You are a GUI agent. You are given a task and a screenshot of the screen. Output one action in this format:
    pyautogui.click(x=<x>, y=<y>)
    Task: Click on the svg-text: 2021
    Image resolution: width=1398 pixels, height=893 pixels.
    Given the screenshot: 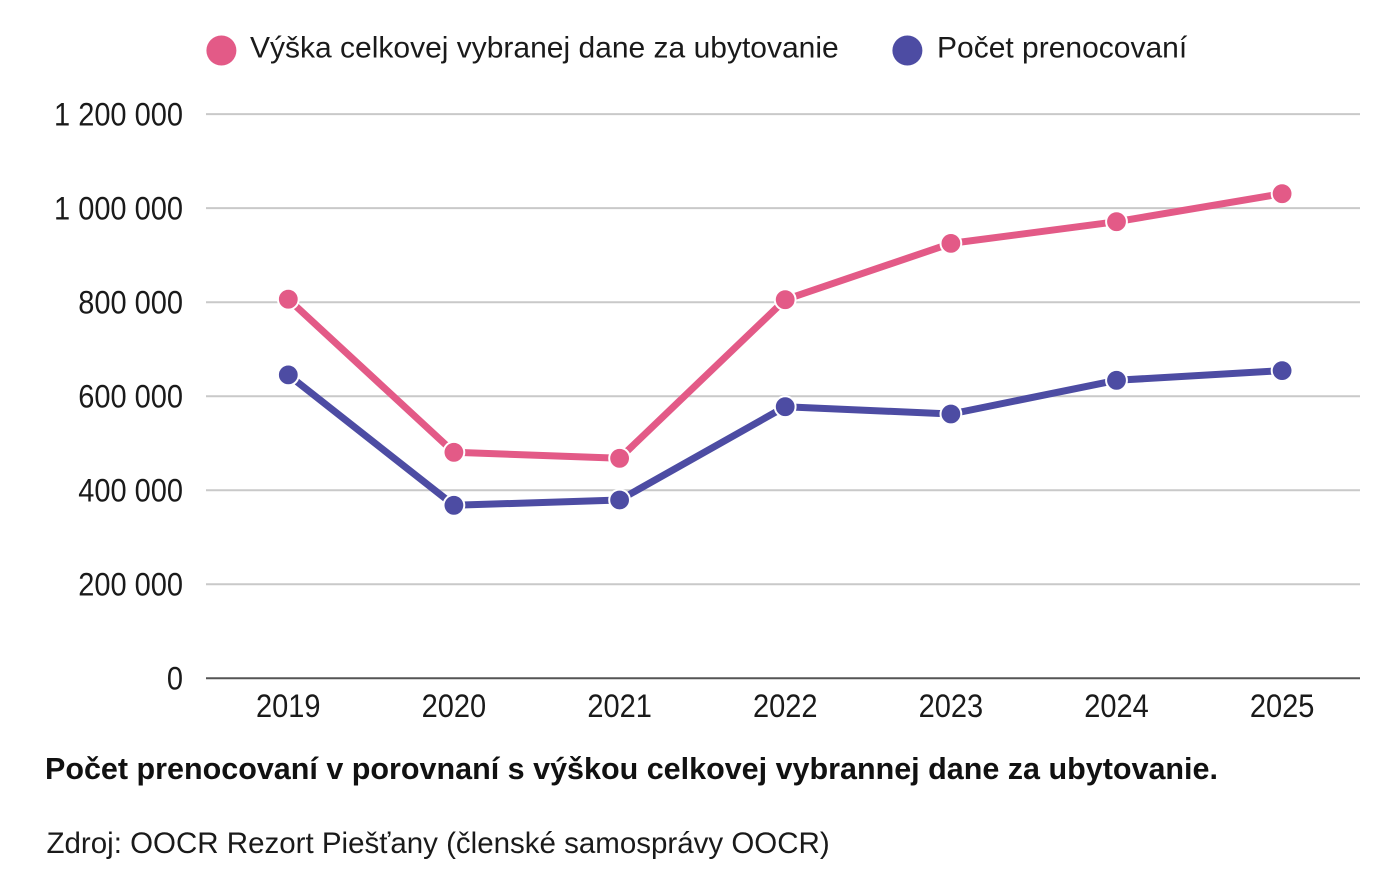 What is the action you would take?
    pyautogui.click(x=619, y=707)
    